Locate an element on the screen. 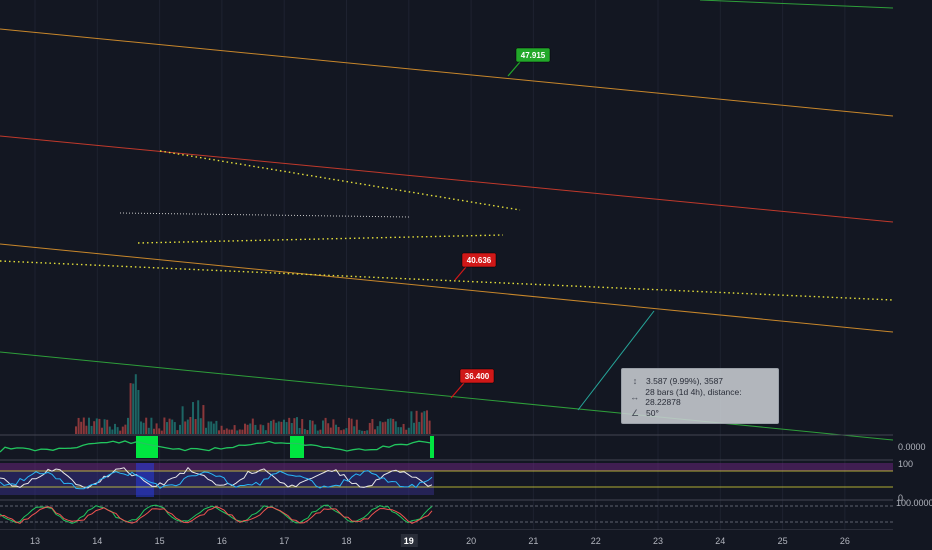  price-tag-box is located at coordinates (479, 260).